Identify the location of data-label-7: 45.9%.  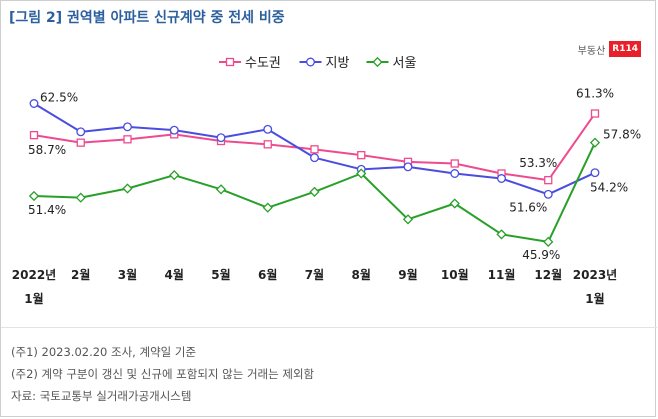
(541, 255).